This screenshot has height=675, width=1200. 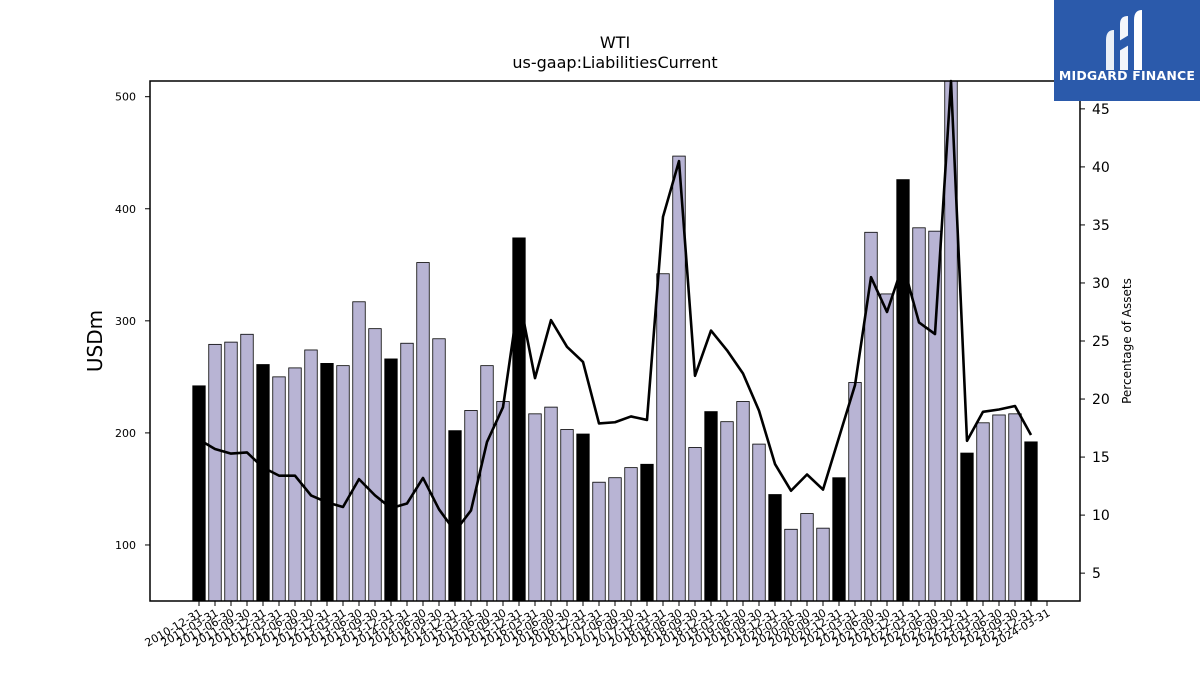 I want to click on y2-tick-label: 25, so click(x=1101, y=342).